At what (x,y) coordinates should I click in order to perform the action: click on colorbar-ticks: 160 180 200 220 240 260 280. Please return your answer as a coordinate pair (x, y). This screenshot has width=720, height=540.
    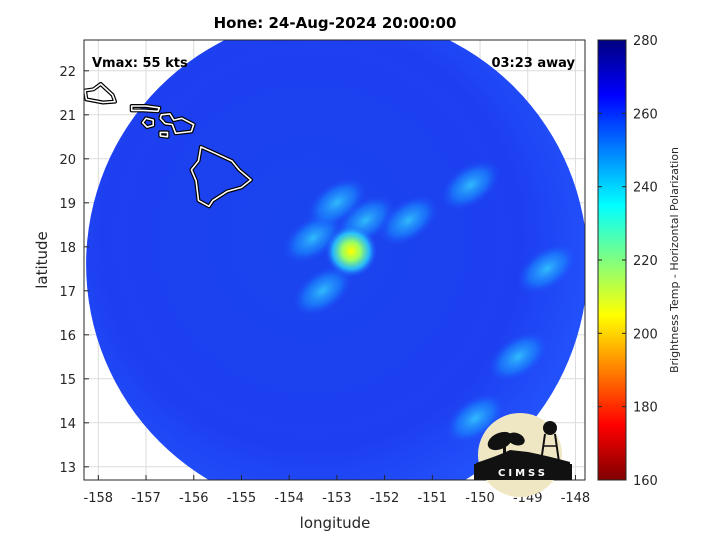
    Looking at the image, I should click on (628, 261).